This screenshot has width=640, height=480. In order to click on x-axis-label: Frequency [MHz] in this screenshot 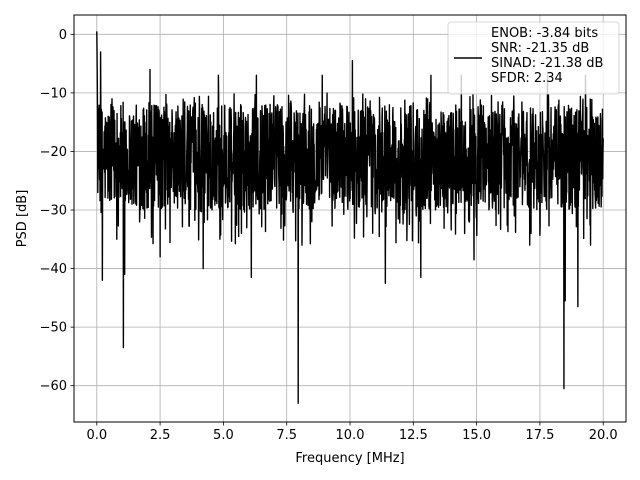, I will do `click(349, 458)`.